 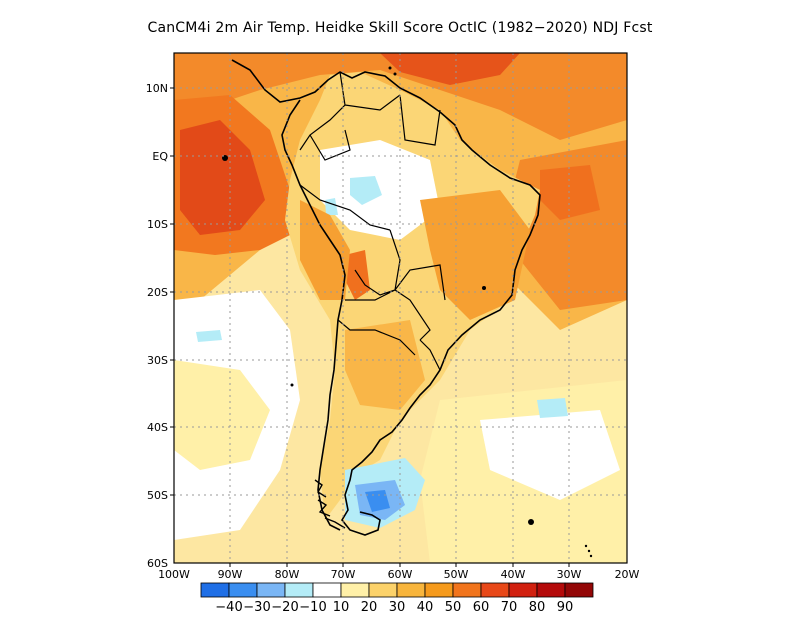 What do you see at coordinates (627, 574) in the screenshot?
I see `lon-label: 20W` at bounding box center [627, 574].